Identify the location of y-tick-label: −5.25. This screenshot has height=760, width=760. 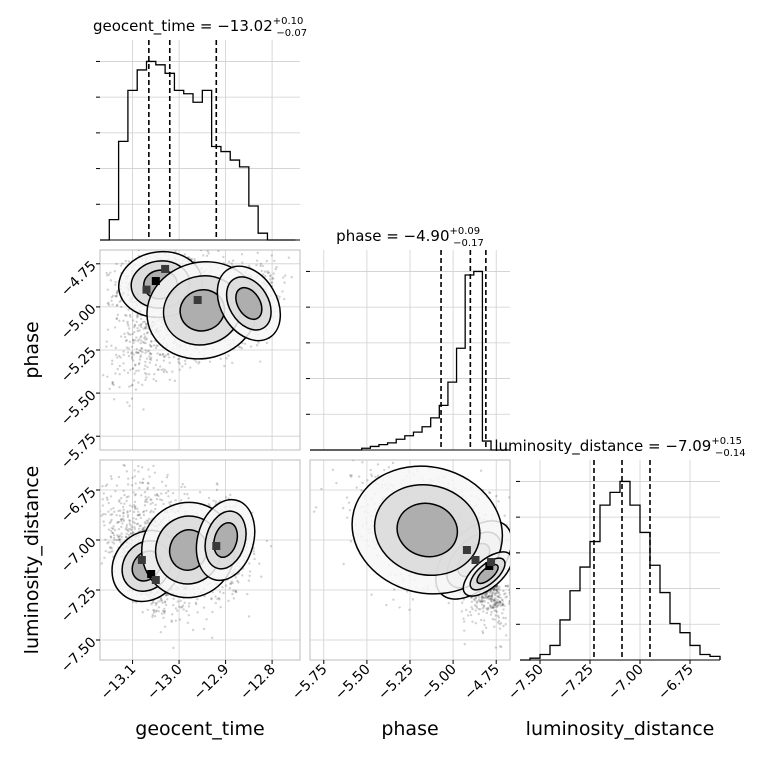
(79, 365).